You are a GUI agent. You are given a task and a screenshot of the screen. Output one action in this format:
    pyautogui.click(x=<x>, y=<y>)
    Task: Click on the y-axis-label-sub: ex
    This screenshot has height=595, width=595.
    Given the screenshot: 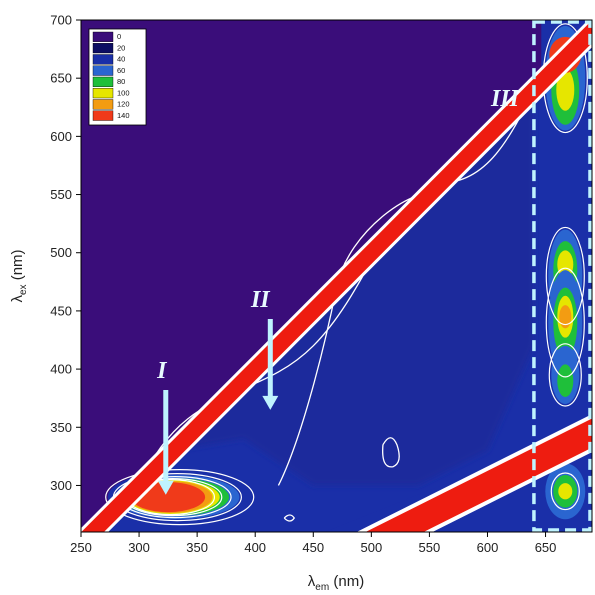 What is the action you would take?
    pyautogui.click(x=23, y=289)
    